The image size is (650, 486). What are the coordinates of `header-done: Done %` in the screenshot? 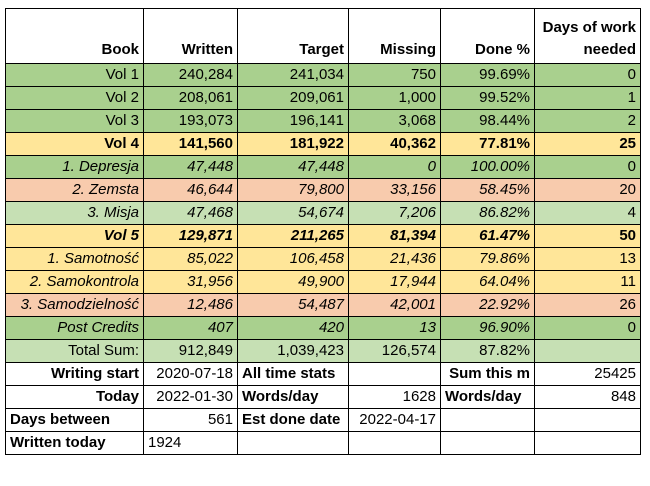 It's located at (487, 36).